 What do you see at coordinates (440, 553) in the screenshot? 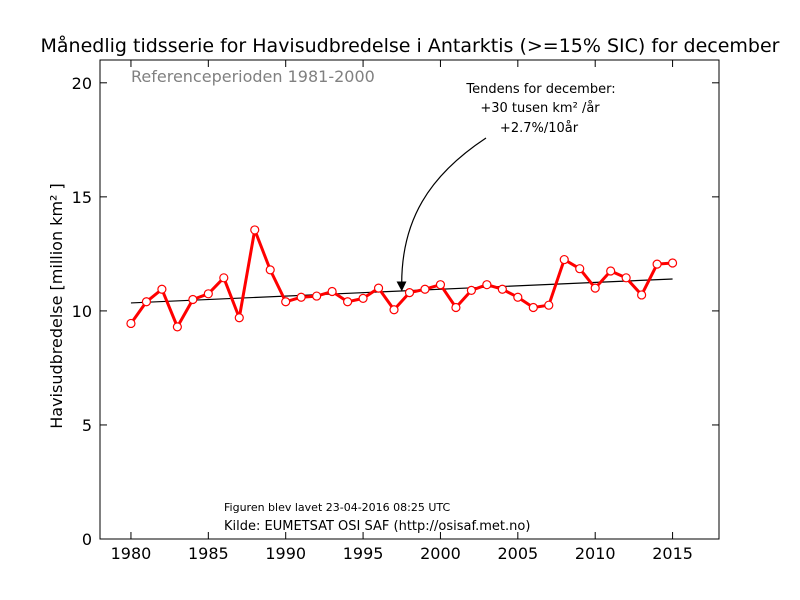
I see `x-tick-label: 2000` at bounding box center [440, 553].